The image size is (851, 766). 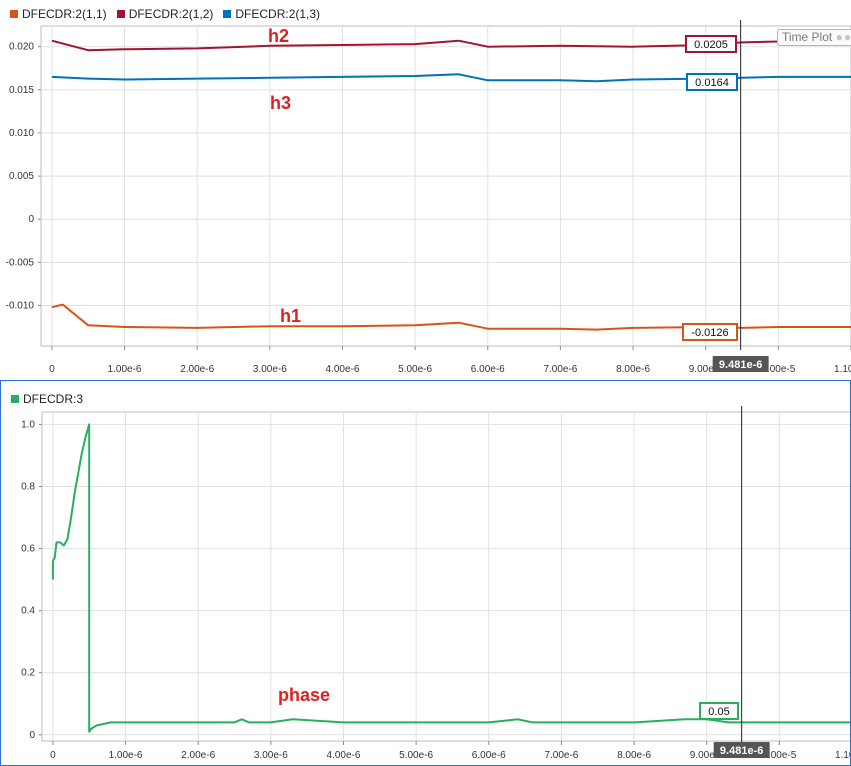 What do you see at coordinates (290, 316) in the screenshot?
I see `series-annotation-h1: h1` at bounding box center [290, 316].